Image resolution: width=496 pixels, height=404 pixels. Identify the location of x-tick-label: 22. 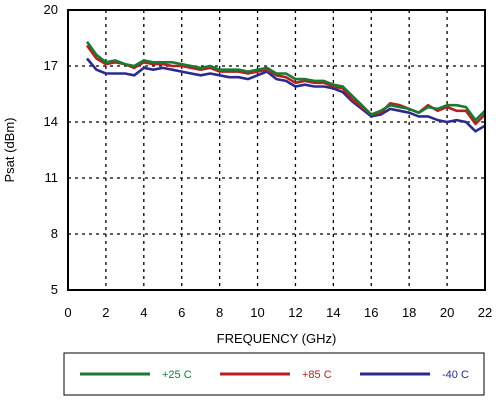
(485, 312).